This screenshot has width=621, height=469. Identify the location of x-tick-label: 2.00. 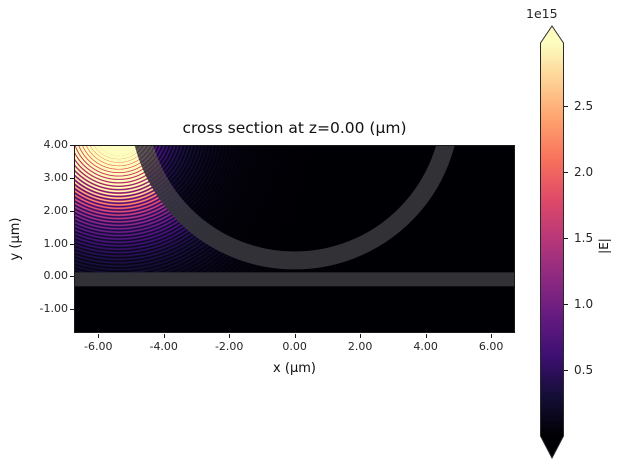
(360, 346).